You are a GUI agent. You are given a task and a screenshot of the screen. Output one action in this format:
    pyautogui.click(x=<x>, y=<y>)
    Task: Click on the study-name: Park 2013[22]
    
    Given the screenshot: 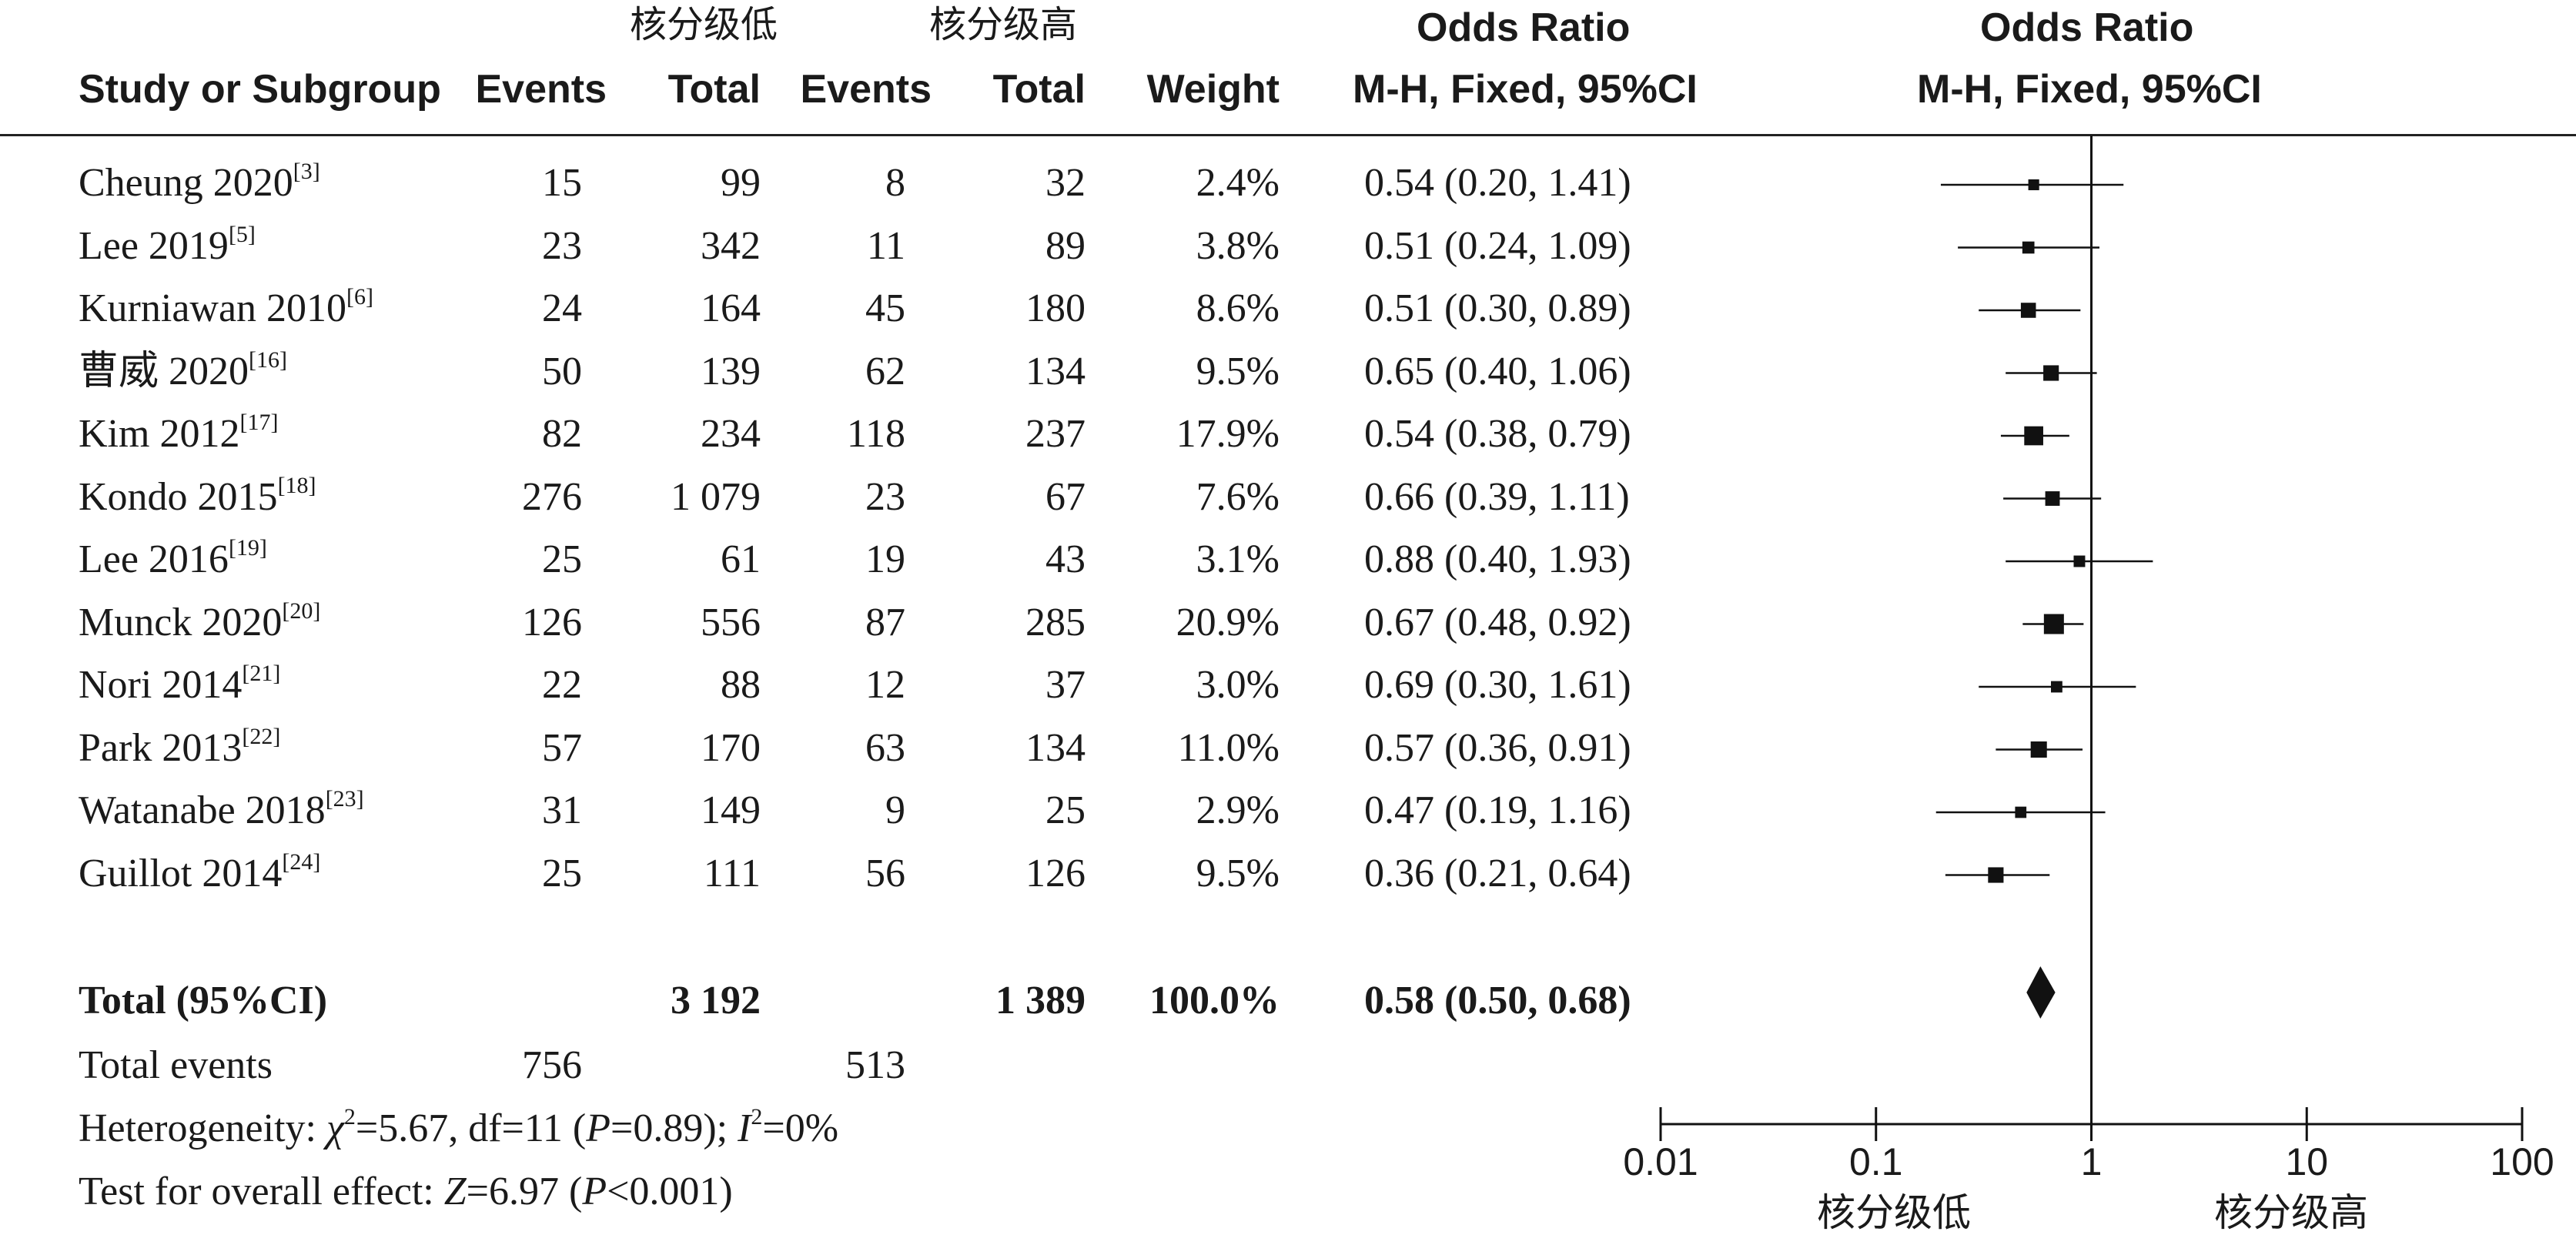 What is the action you would take?
    pyautogui.click(x=180, y=747)
    